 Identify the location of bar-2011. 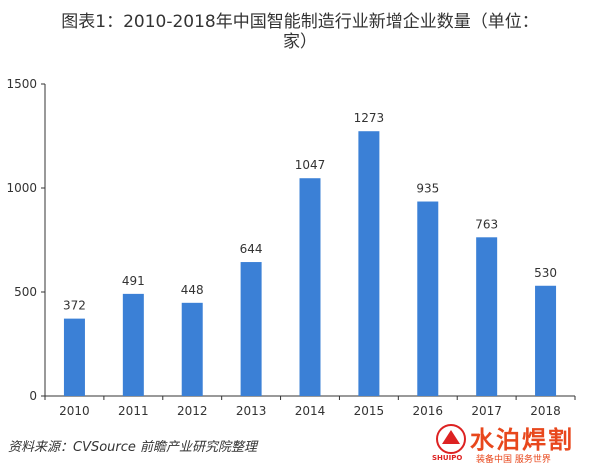
(133, 344).